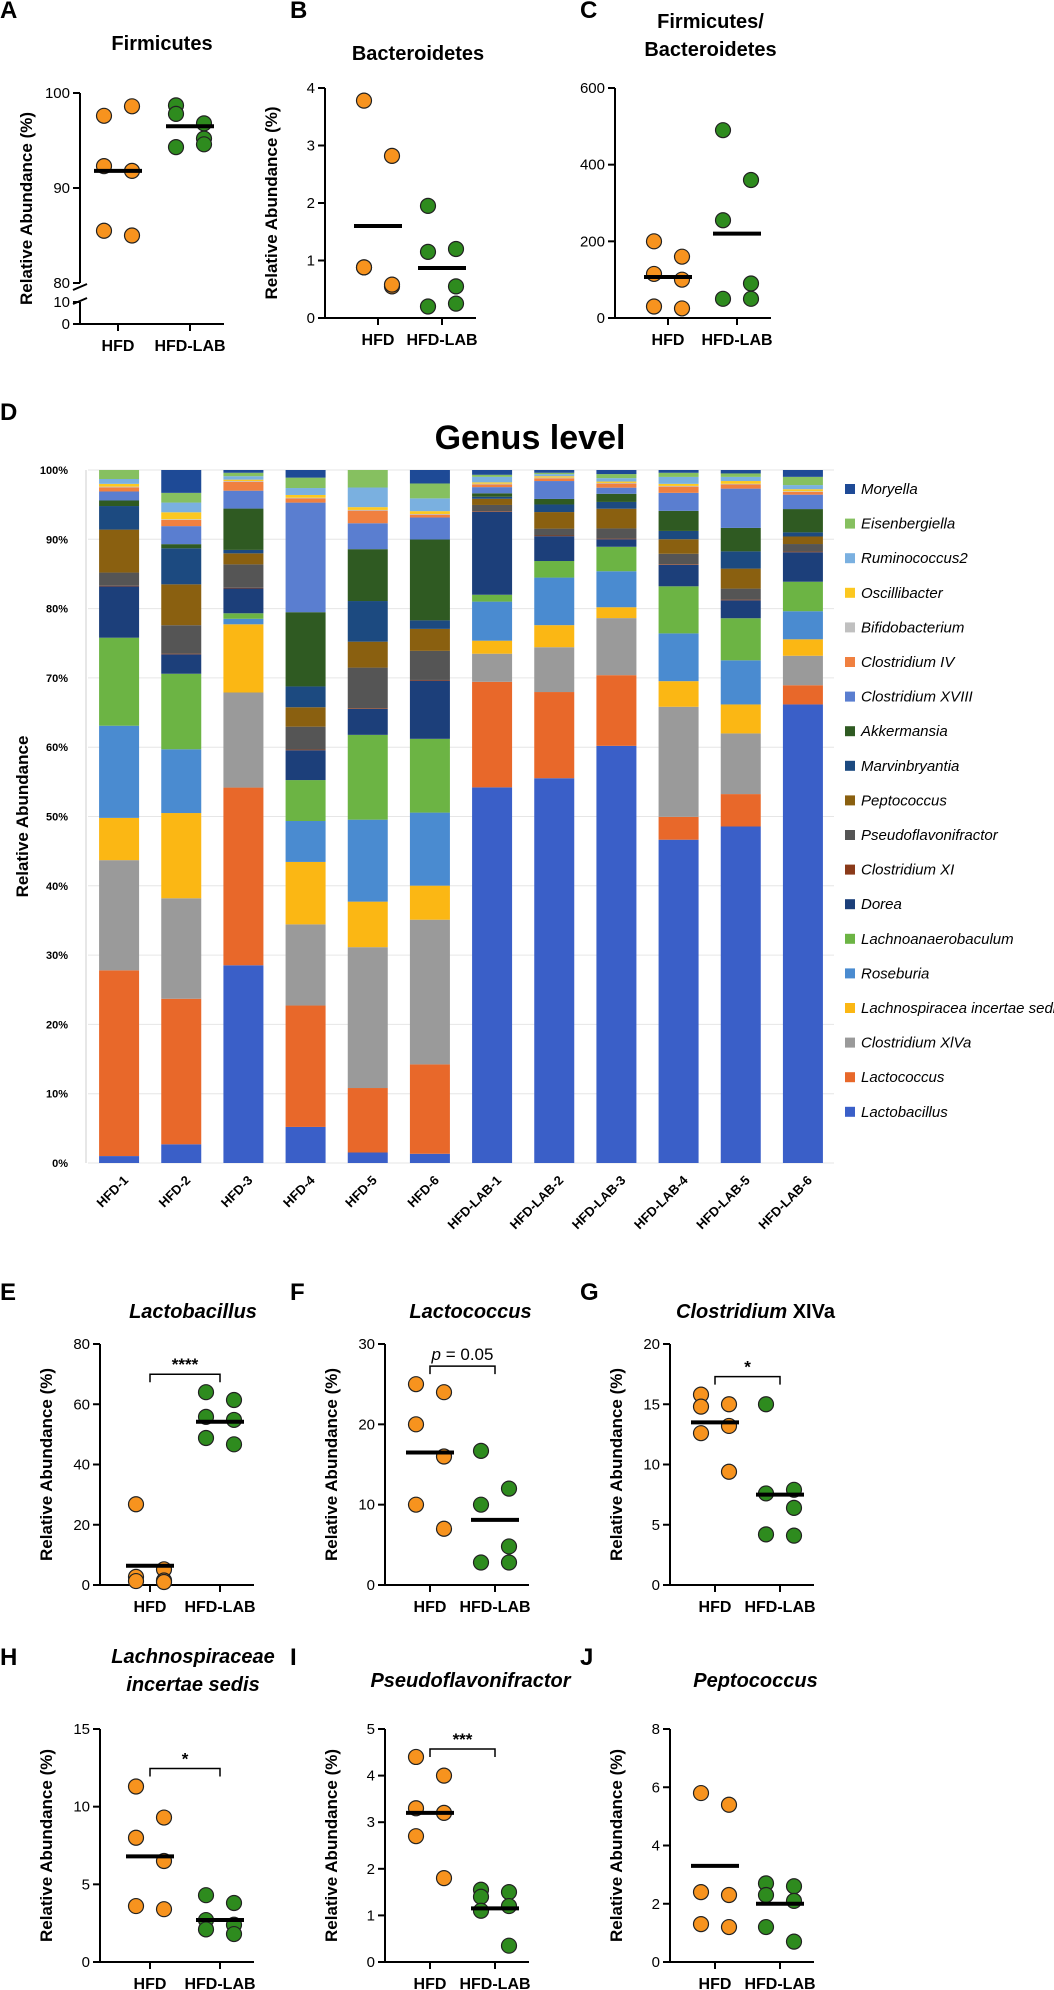 The height and width of the screenshot is (1990, 1054). I want to click on panel-title-E: Lactobacillus, so click(193, 1312).